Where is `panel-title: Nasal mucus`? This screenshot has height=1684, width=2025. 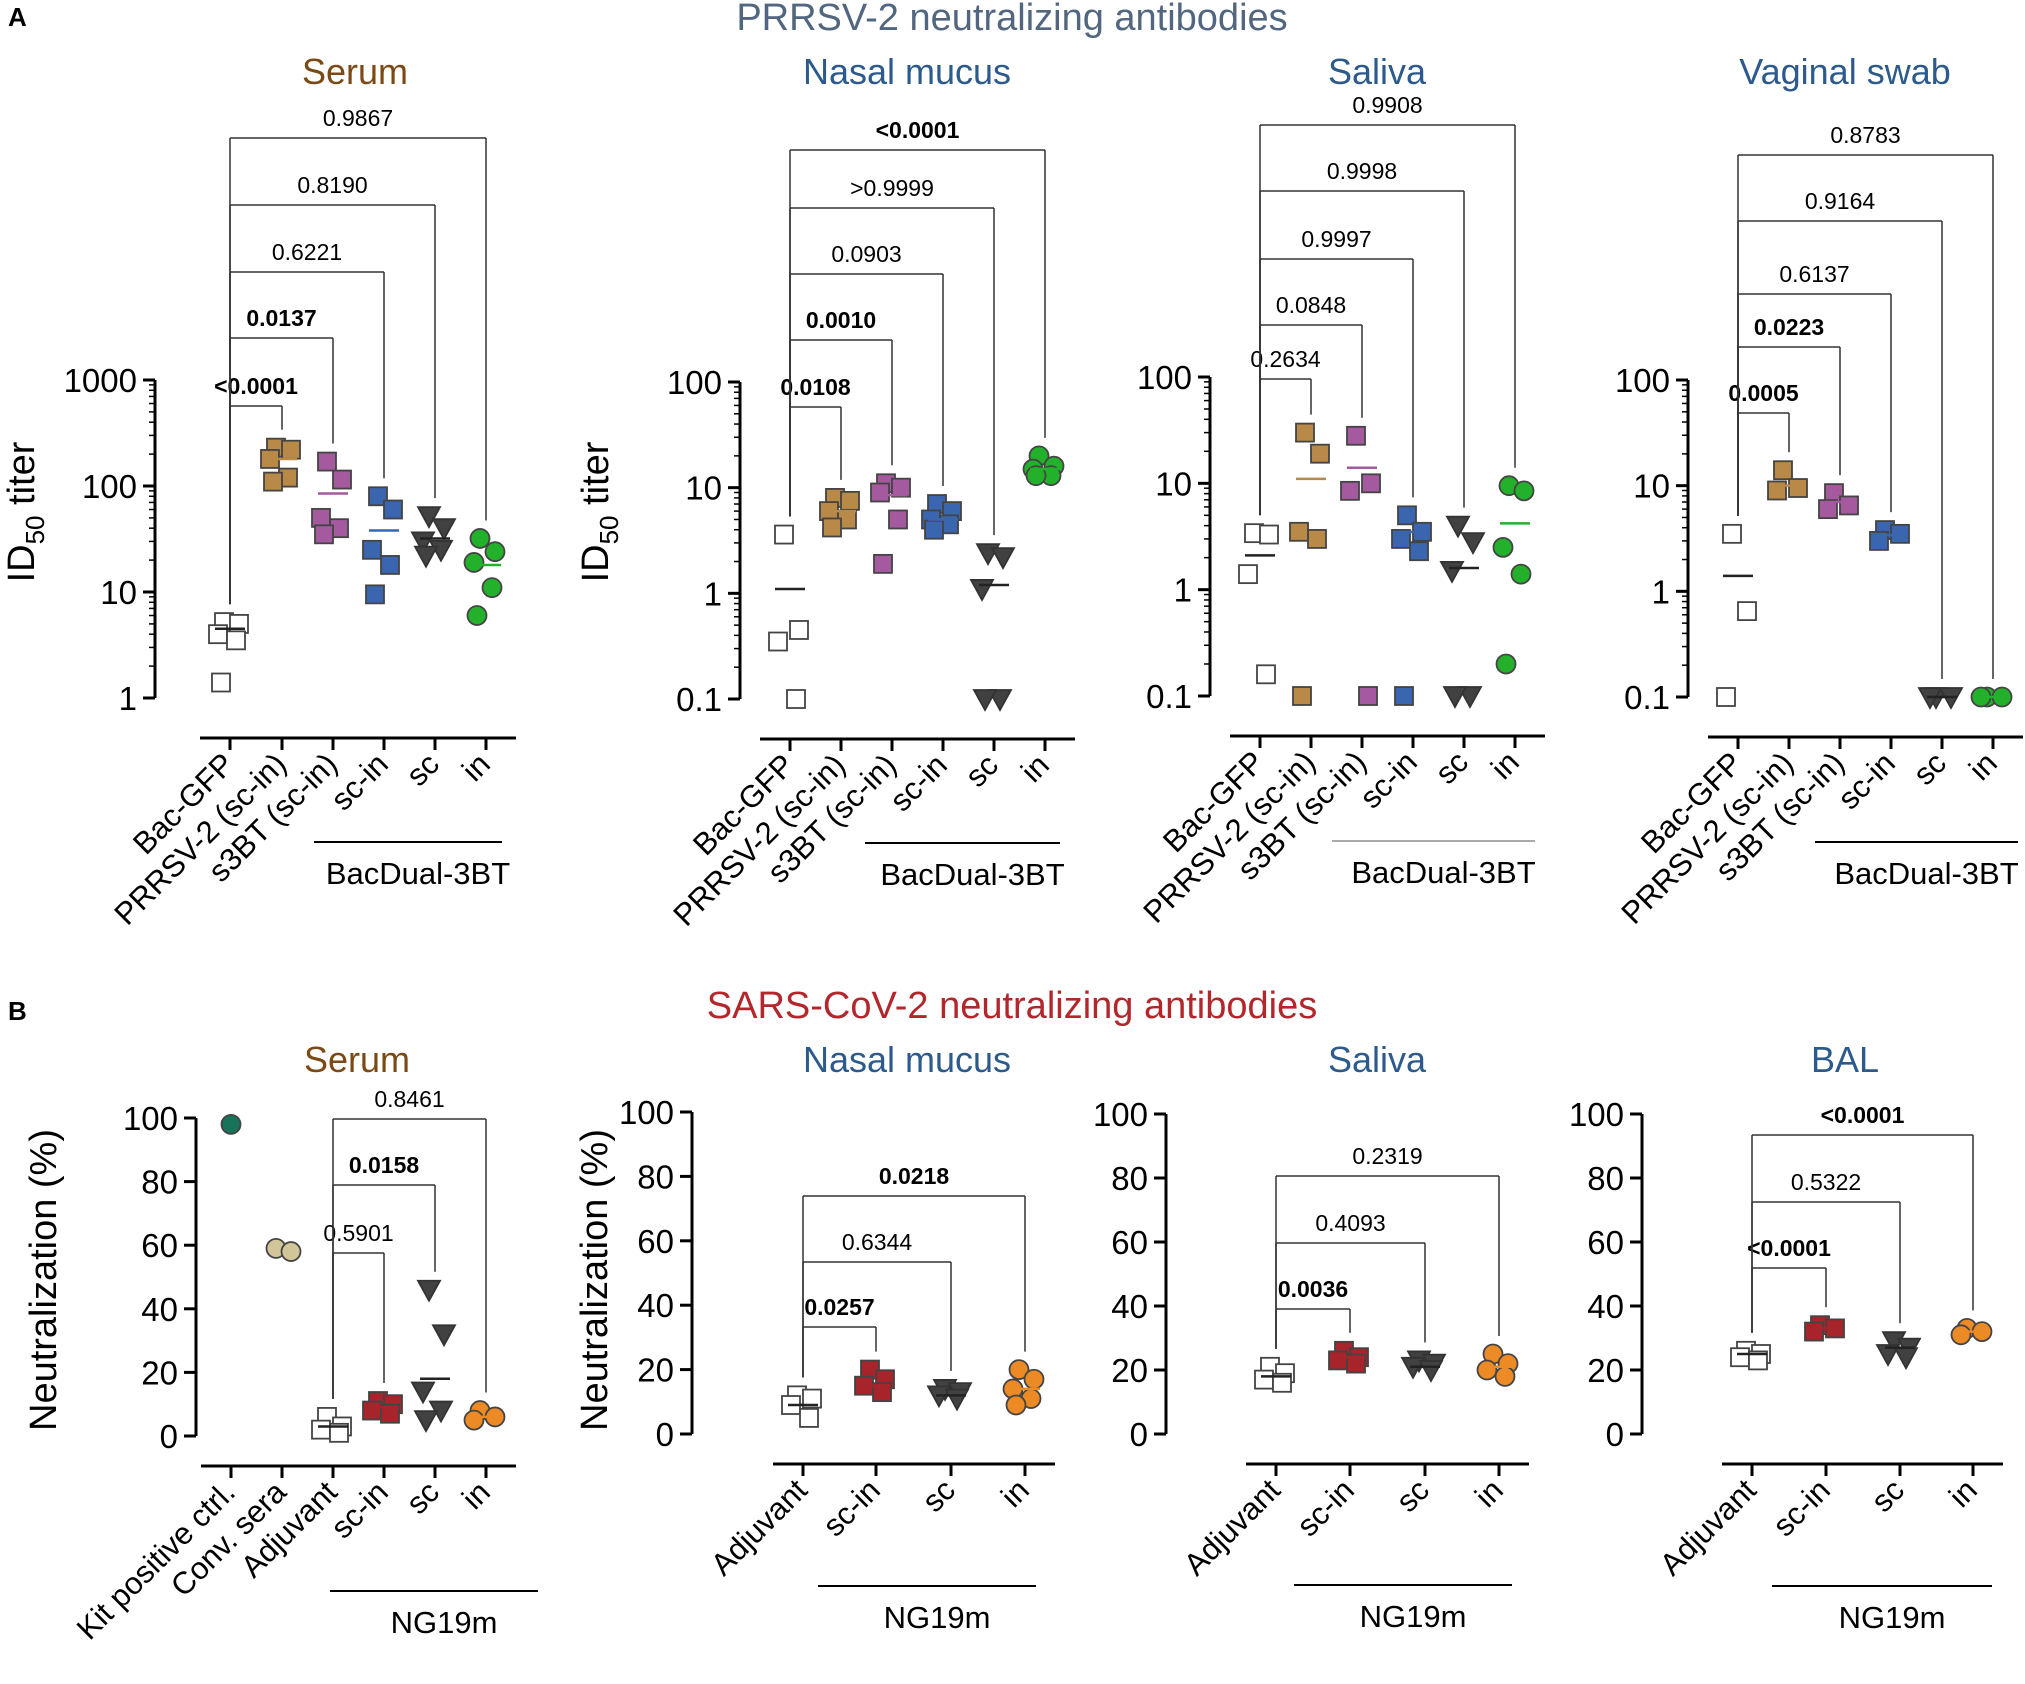 panel-title: Nasal mucus is located at coordinates (907, 71).